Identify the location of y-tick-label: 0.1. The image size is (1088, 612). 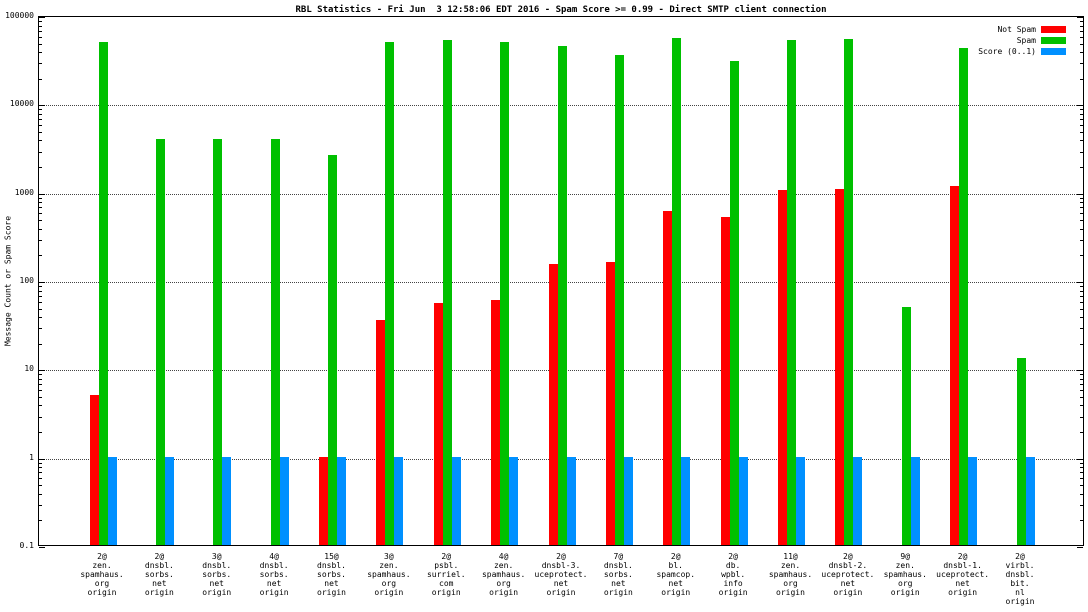
(26, 545).